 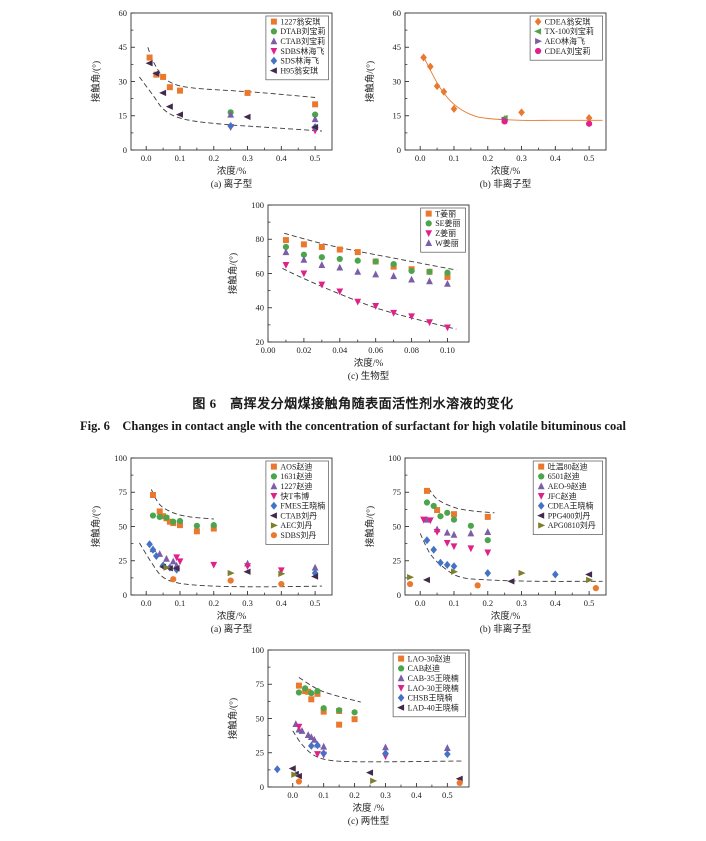 What do you see at coordinates (506, 629) in the screenshot?
I see `panel-caption: (b) 非离子型` at bounding box center [506, 629].